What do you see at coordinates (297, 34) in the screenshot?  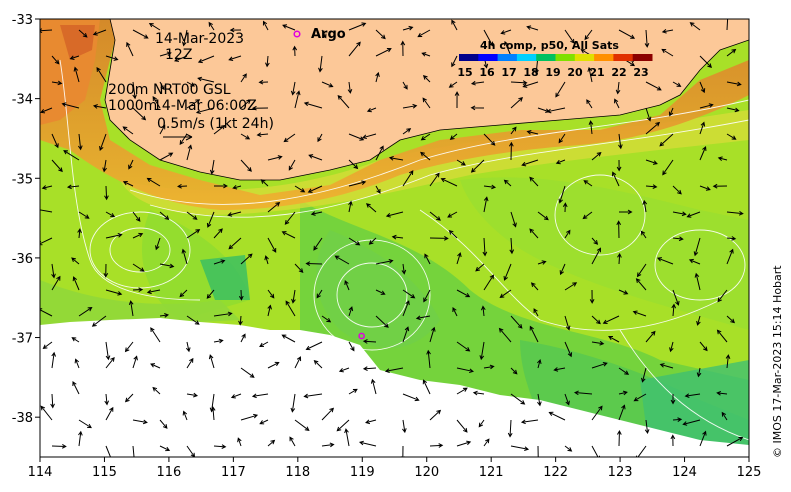 I see `argo-marker-icon` at bounding box center [297, 34].